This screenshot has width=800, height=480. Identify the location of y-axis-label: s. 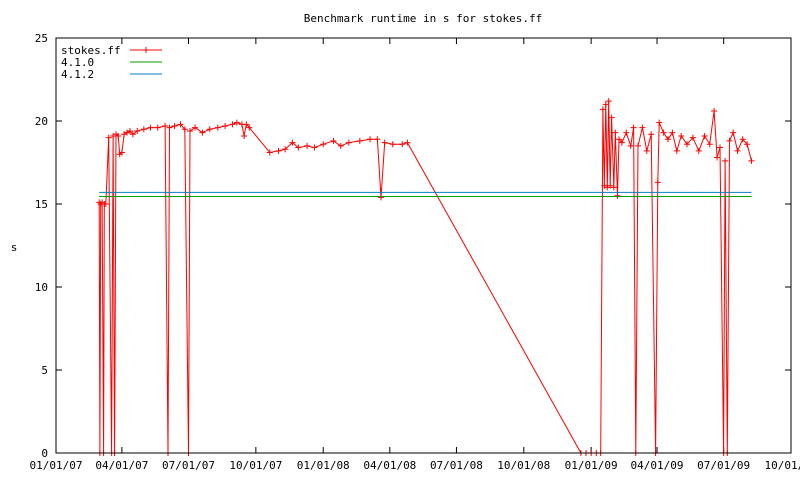
(14, 247).